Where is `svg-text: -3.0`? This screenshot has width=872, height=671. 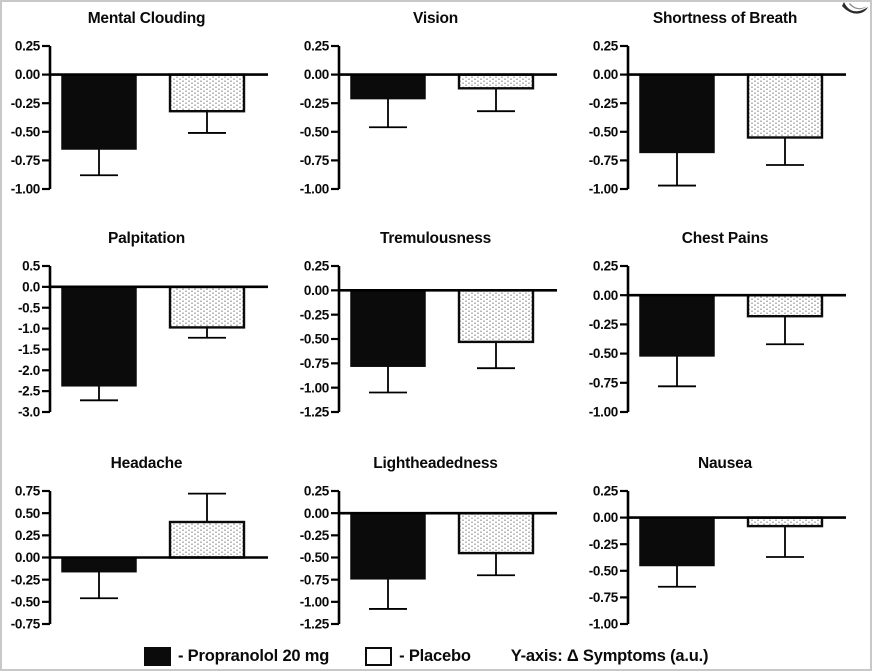 svg-text: -3.0 is located at coordinates (29, 412).